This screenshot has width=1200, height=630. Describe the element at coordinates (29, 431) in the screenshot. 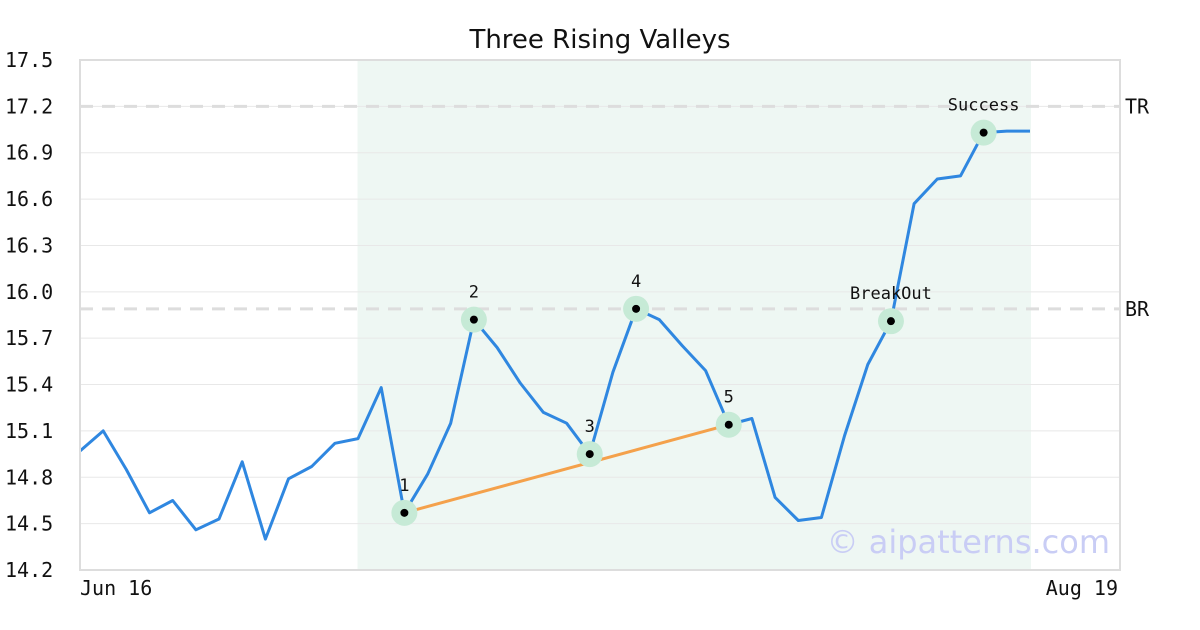

I see `y-tick-label: 15.1` at that location.